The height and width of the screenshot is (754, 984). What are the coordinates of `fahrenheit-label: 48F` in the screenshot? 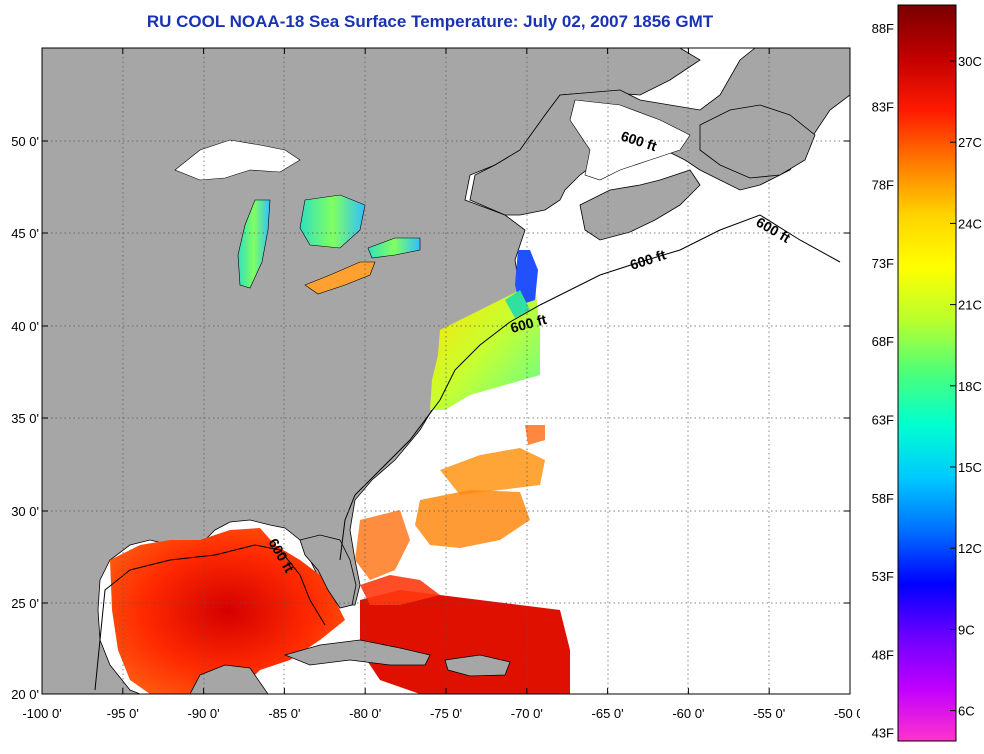 It's located at (883, 654).